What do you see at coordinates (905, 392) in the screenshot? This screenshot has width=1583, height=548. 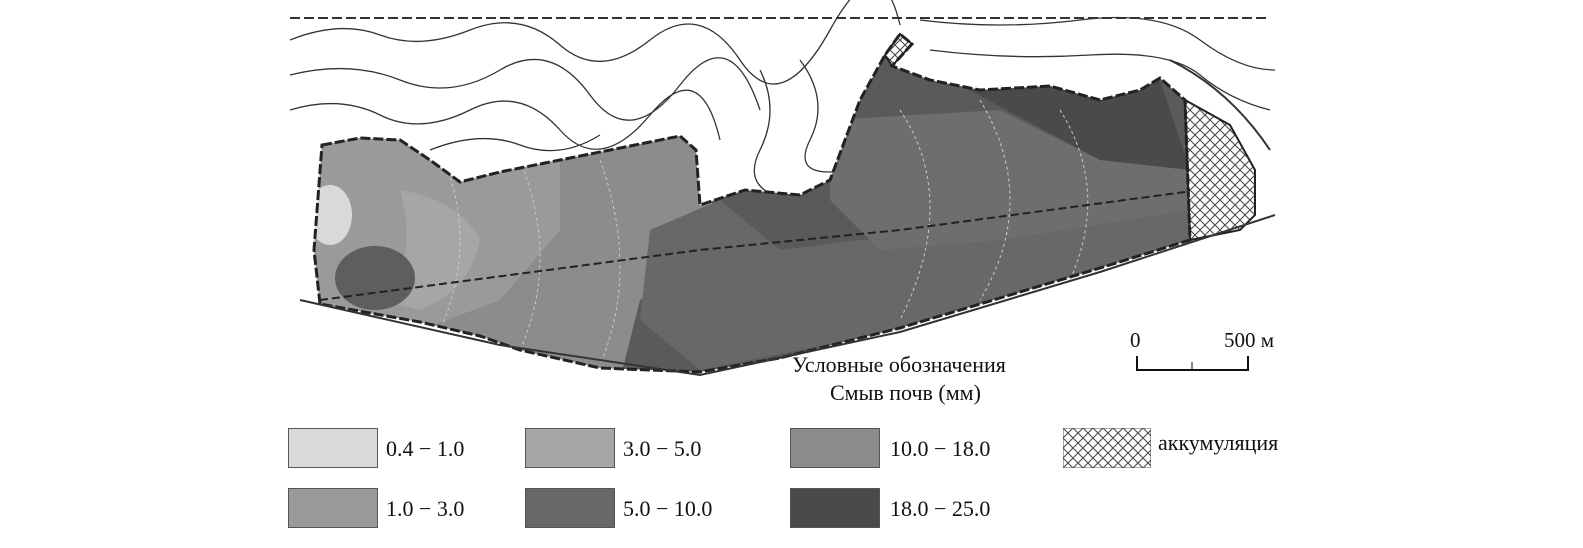 I see `legend-subtitle: Смыв почв (мм)` at bounding box center [905, 392].